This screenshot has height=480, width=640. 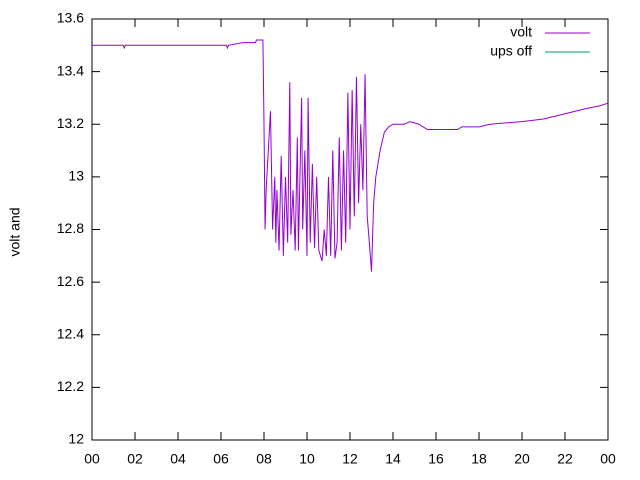 I want to click on y-tick-label: 13.6, so click(x=70, y=18).